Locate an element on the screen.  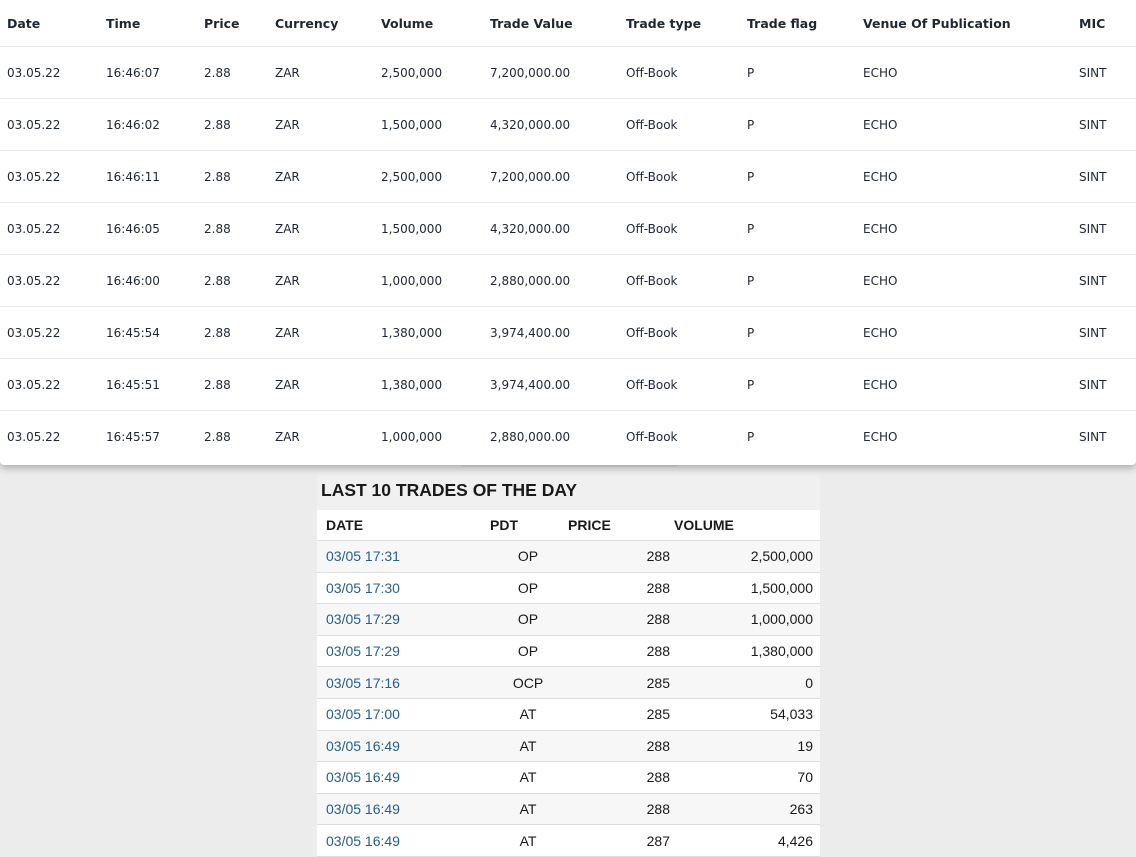
list-item: 03/05 17:30 OP 288 1,500,000 is located at coordinates (568, 588).